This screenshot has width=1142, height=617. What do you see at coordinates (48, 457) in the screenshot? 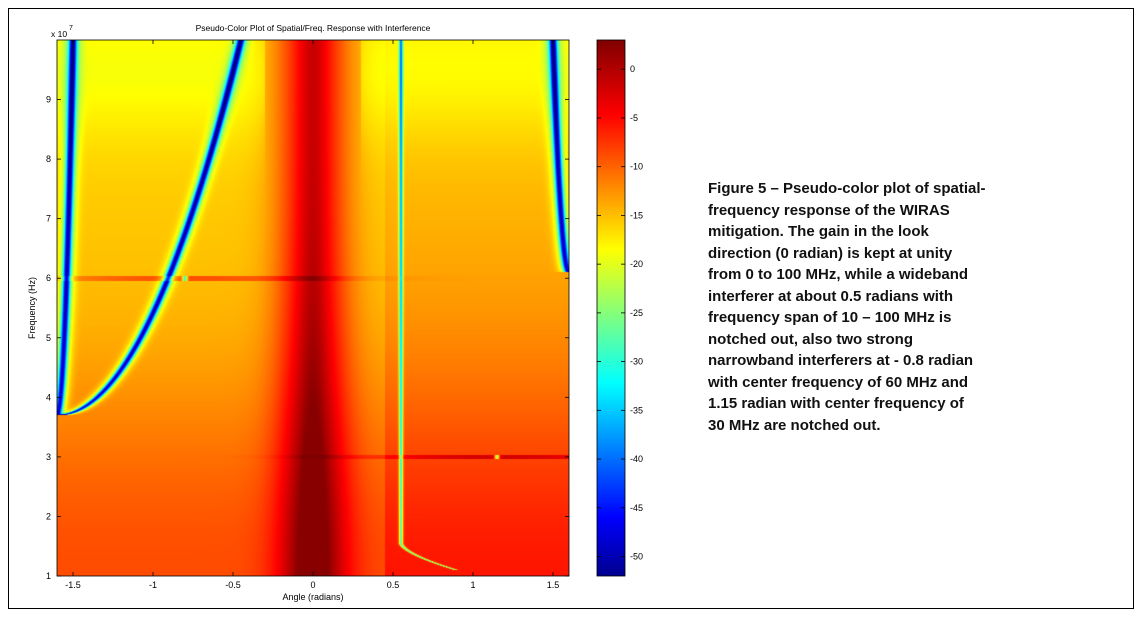
I see `y-tick-label: 3` at bounding box center [48, 457].